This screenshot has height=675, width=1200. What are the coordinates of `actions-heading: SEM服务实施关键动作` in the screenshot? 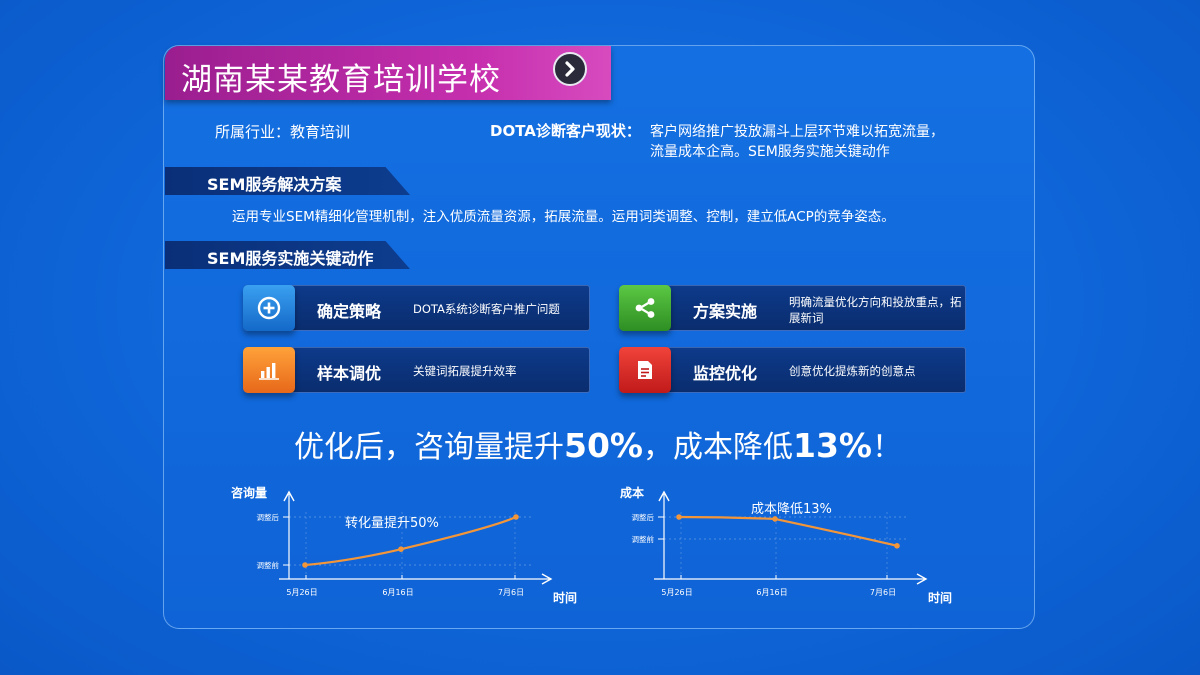 It's located at (290, 258).